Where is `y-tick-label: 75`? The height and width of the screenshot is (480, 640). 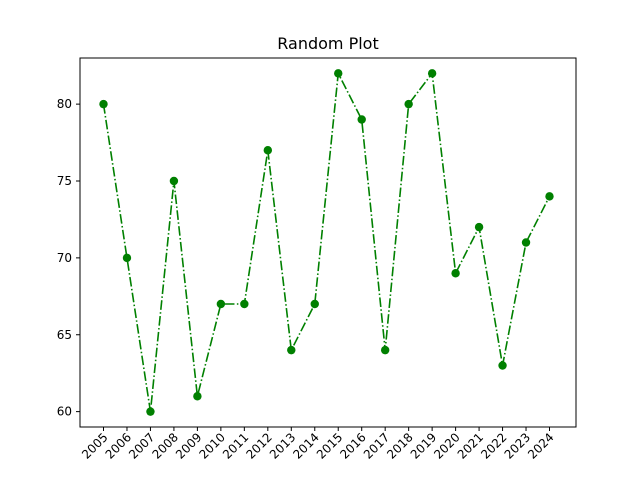 y-tick-label: 75 is located at coordinates (64, 181).